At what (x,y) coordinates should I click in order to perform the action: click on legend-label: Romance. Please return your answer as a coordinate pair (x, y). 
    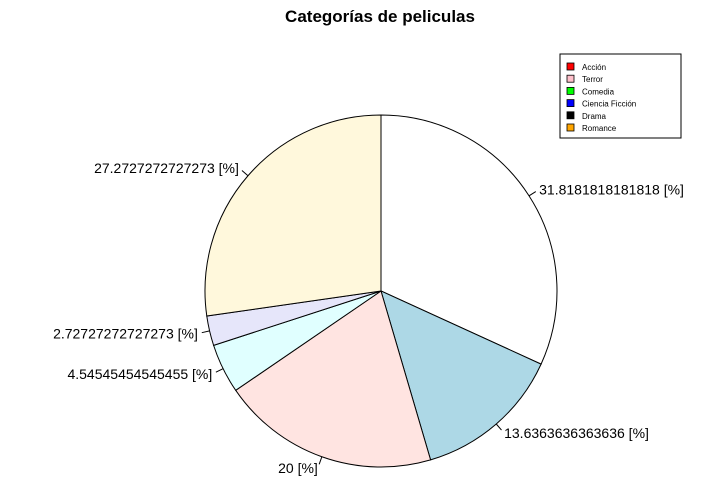
    Looking at the image, I should click on (599, 128).